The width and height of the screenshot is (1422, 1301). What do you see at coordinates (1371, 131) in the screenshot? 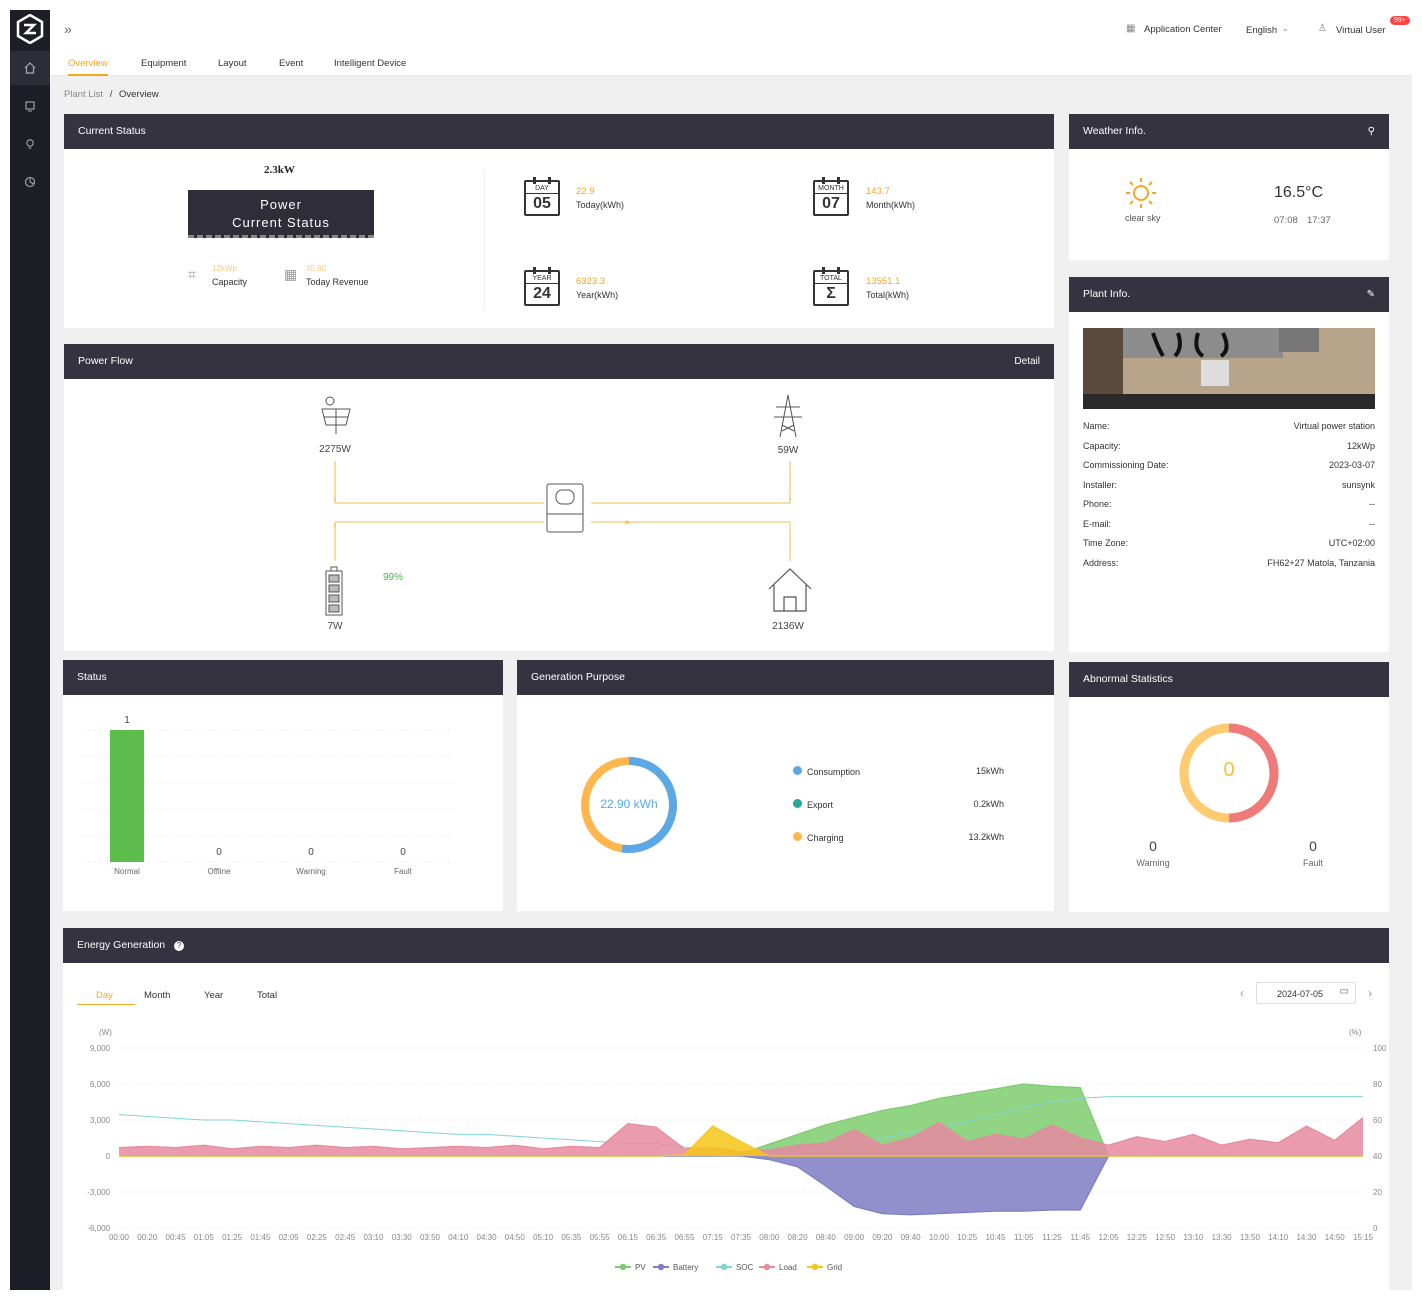
I see `link-icon: ⚲` at bounding box center [1371, 131].